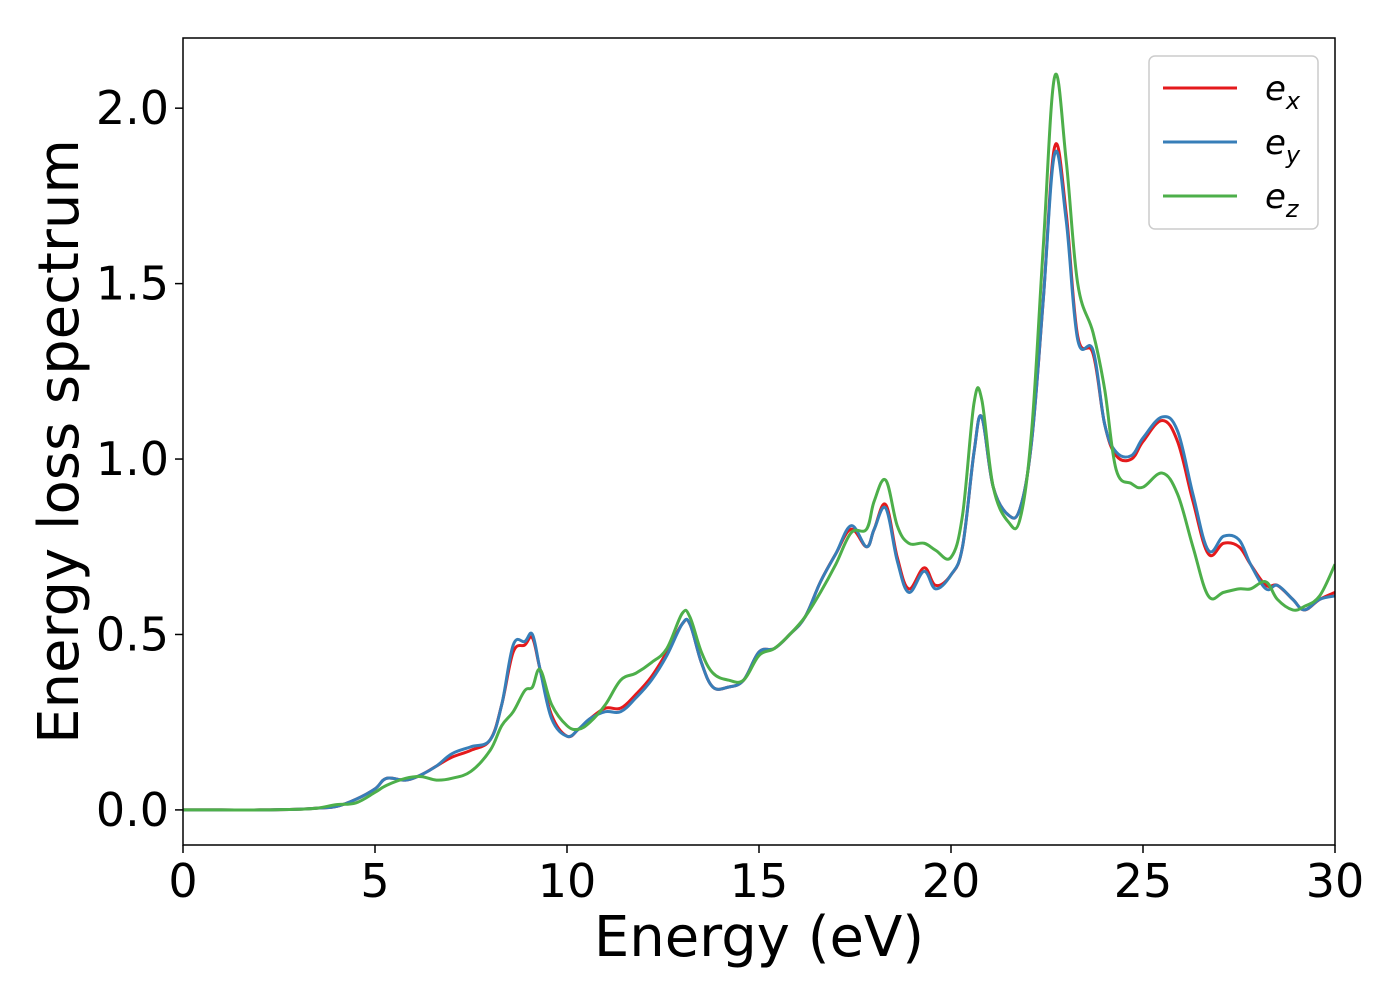 The image size is (1400, 1004). Describe the element at coordinates (951, 881) in the screenshot. I see `x-tick-label: 20` at that location.